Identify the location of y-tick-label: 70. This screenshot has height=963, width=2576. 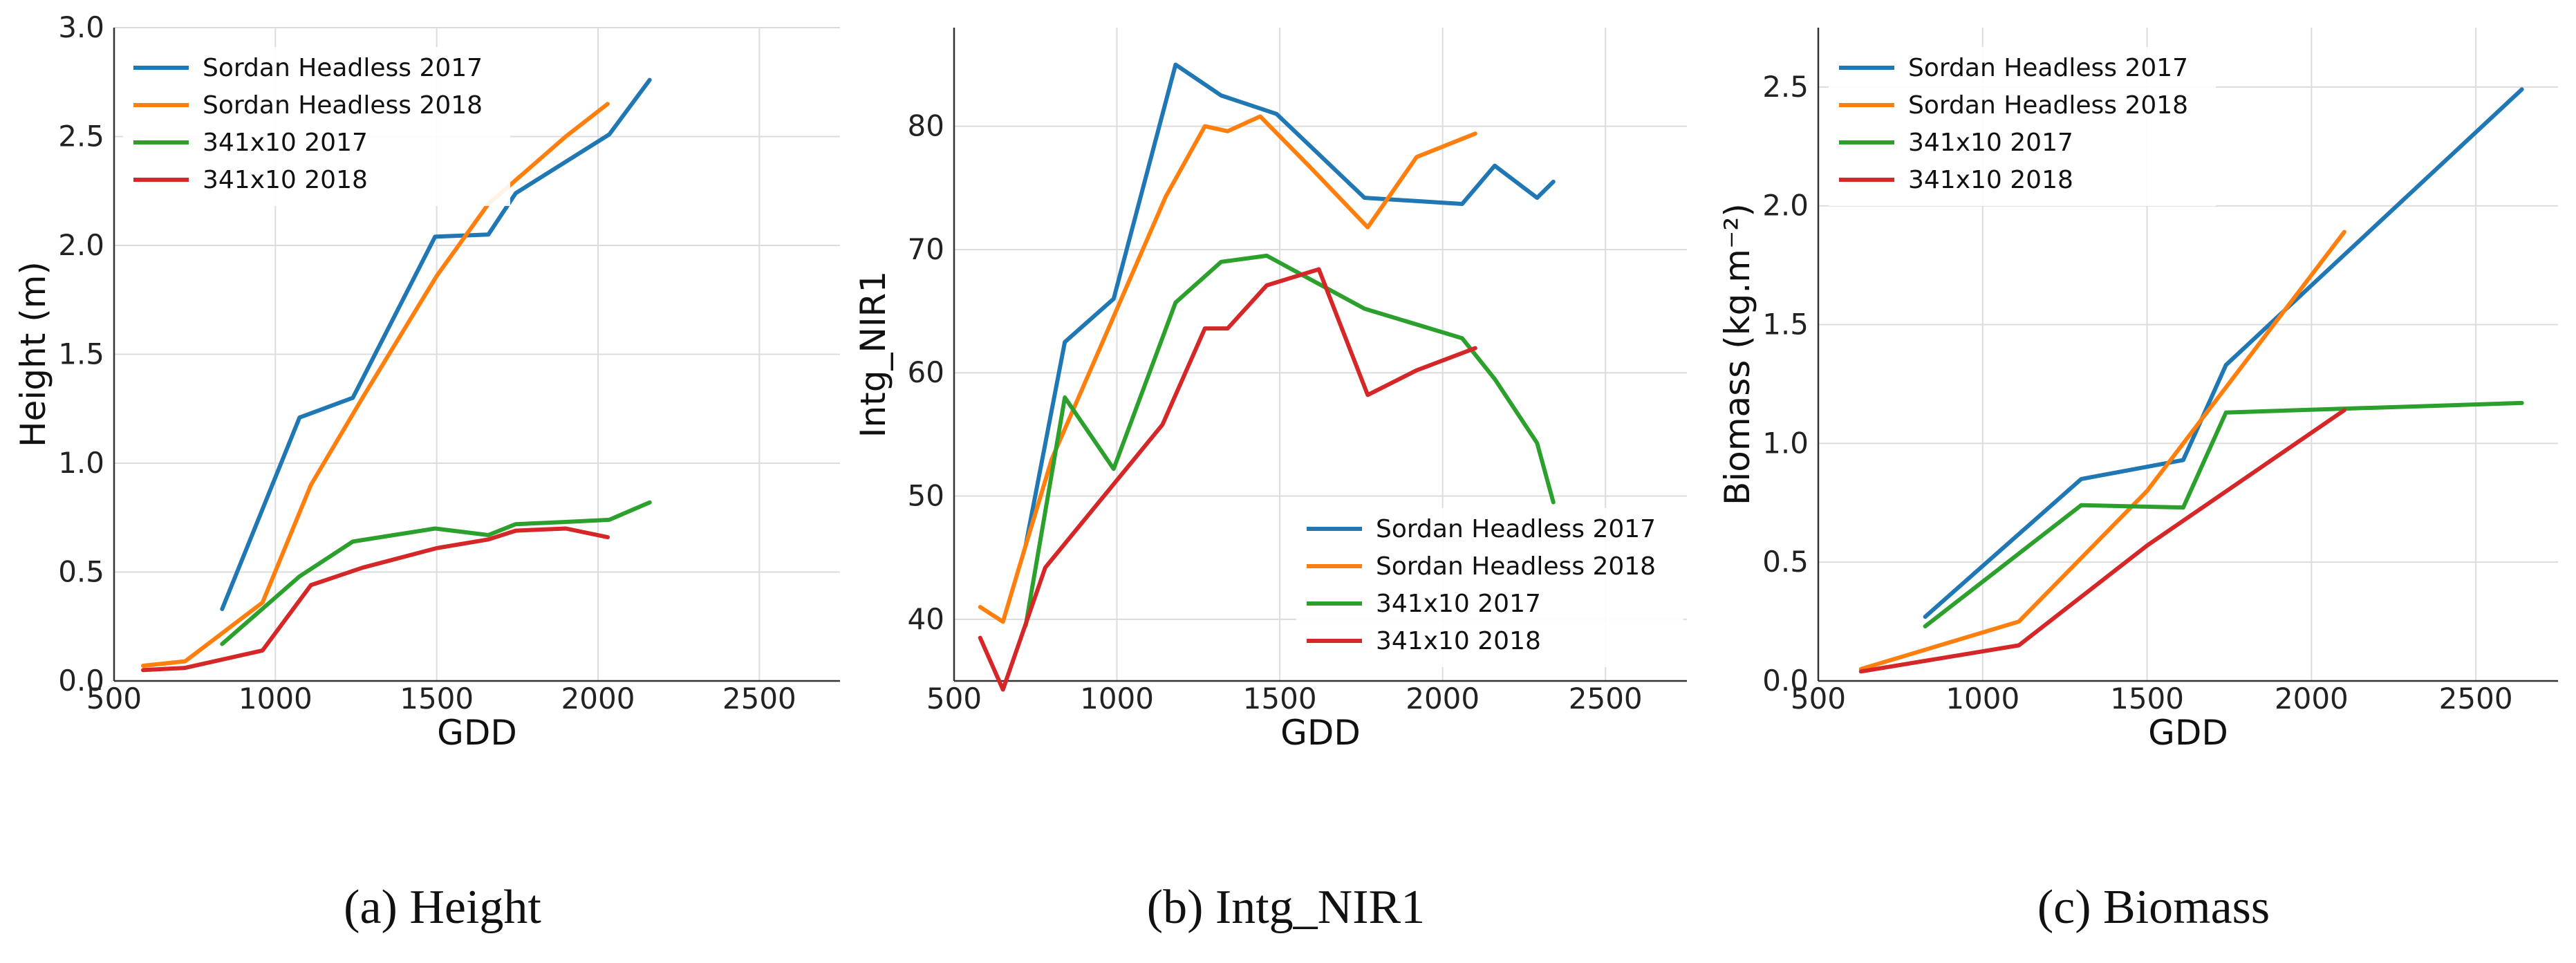
(926, 249).